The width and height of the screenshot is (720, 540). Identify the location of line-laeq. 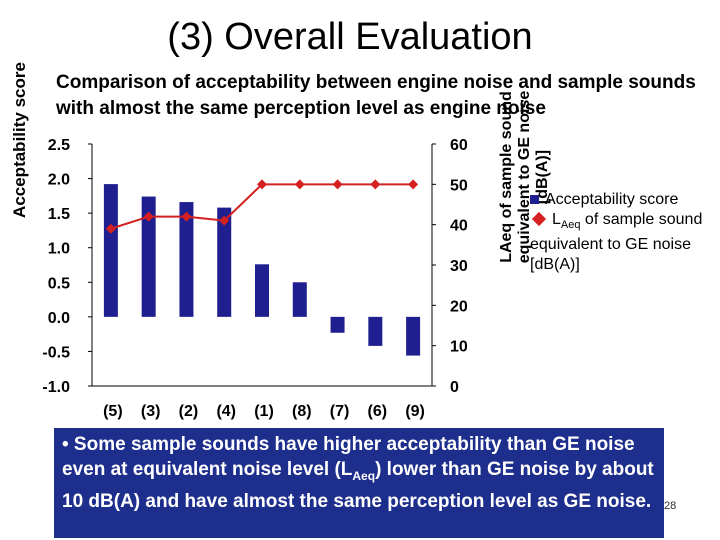
(262, 206).